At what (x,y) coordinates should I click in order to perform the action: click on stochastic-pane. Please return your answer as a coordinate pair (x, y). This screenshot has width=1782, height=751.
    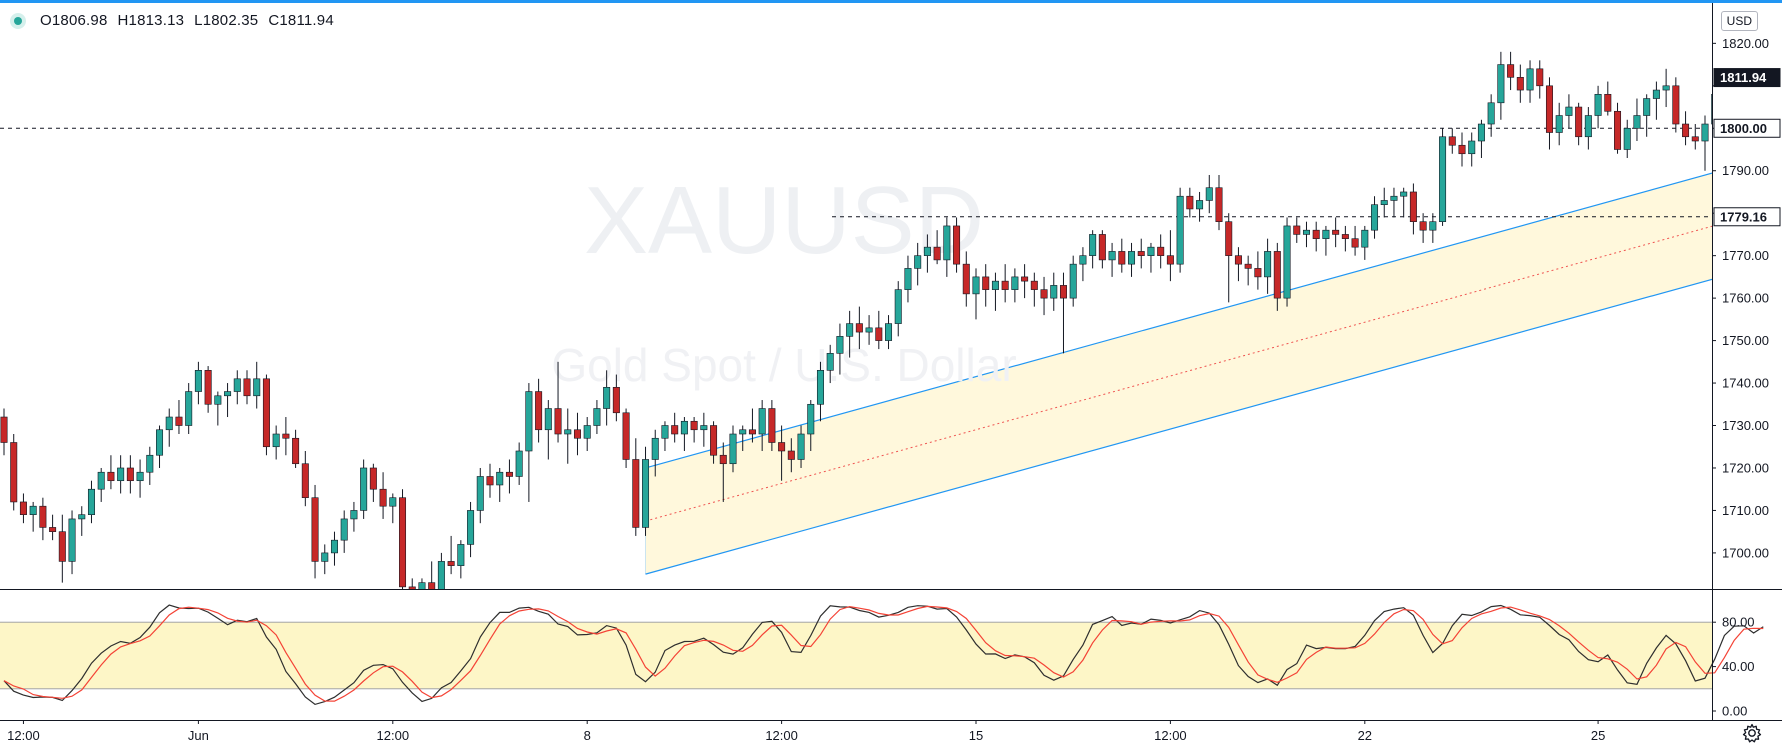
    Looking at the image, I should click on (882, 655).